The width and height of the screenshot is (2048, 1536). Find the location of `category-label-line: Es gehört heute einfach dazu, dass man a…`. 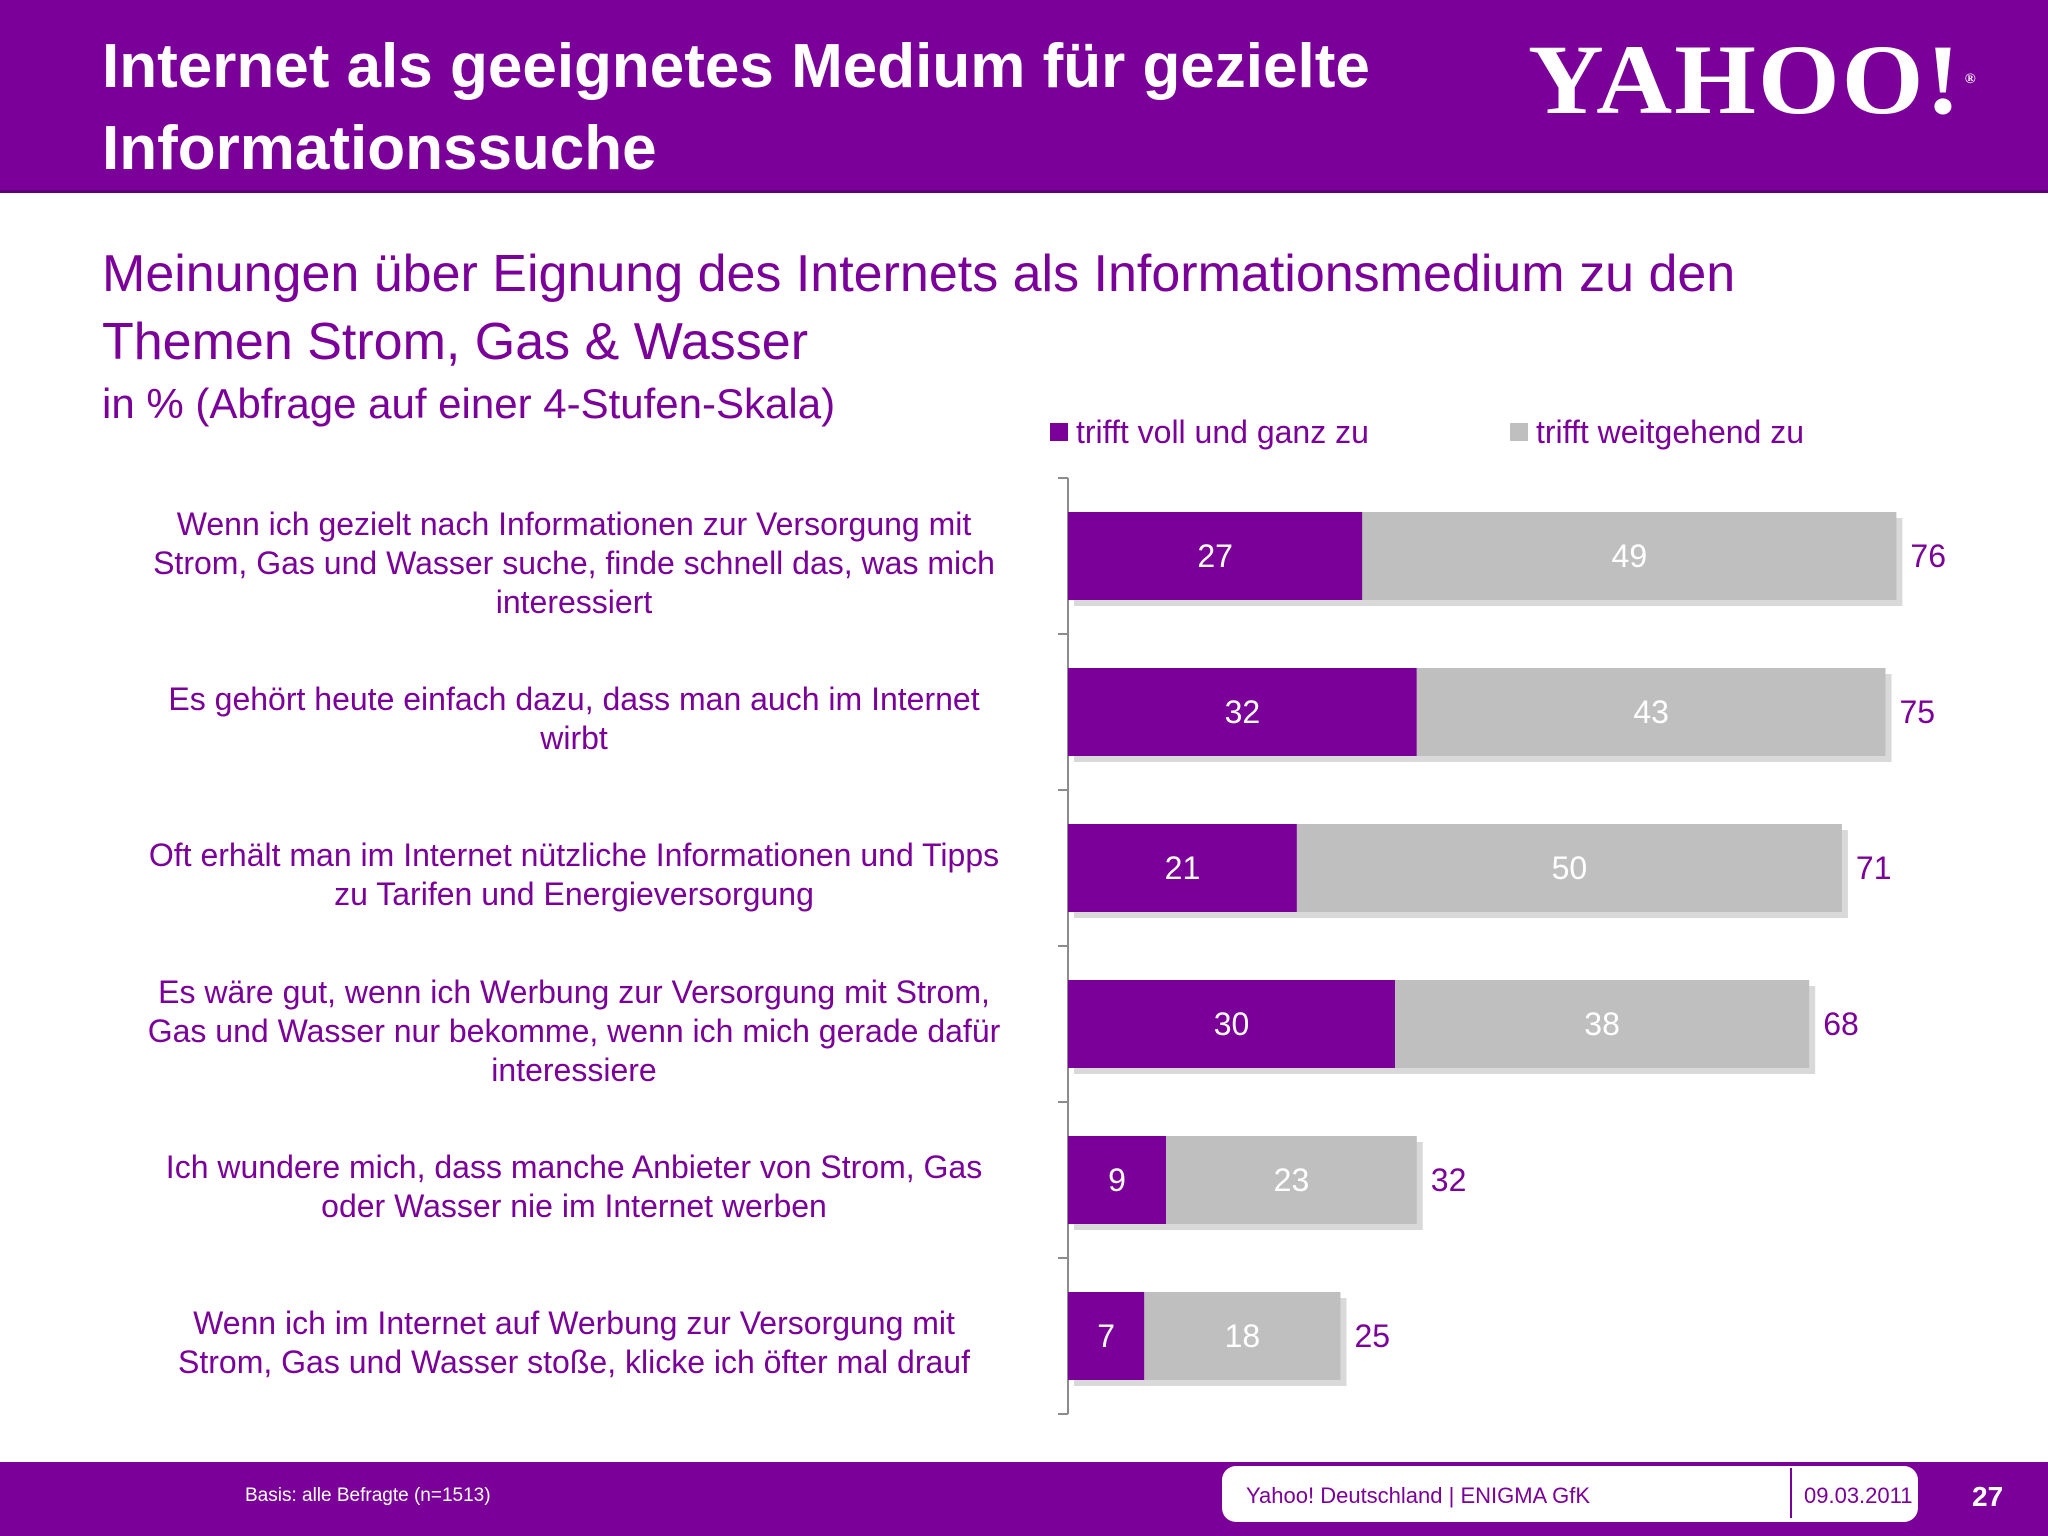

category-label-line: Es gehört heute einfach dazu, dass man a… is located at coordinates (574, 699).